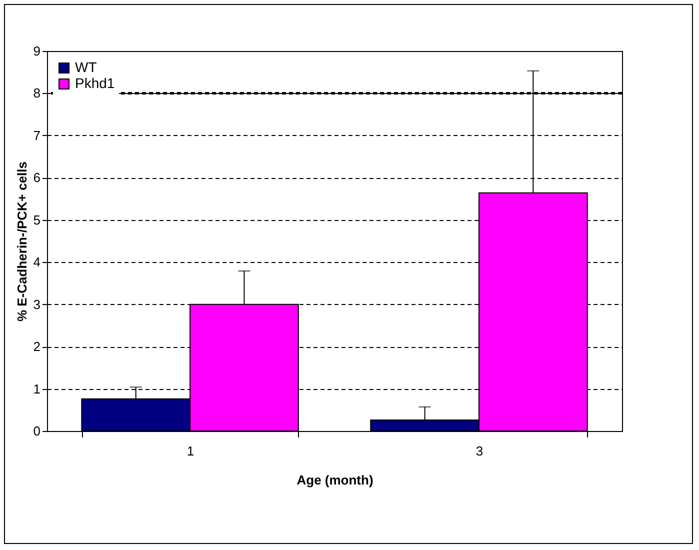  I want to click on x-axis-title: Age (month), so click(335, 480).